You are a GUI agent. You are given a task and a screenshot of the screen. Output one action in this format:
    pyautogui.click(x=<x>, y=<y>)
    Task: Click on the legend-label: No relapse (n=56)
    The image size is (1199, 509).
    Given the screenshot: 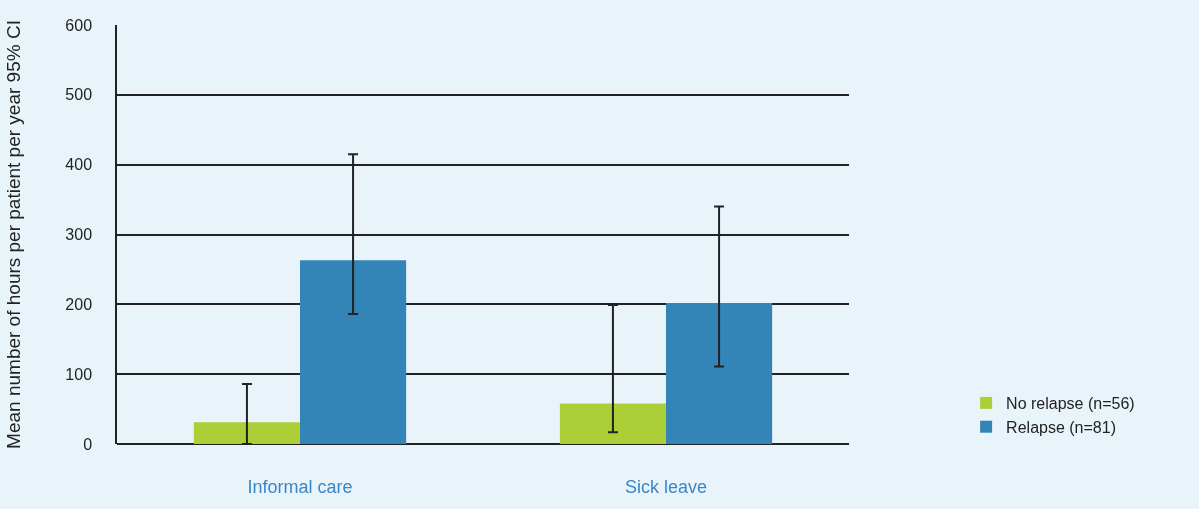 What is the action you would take?
    pyautogui.click(x=1070, y=404)
    